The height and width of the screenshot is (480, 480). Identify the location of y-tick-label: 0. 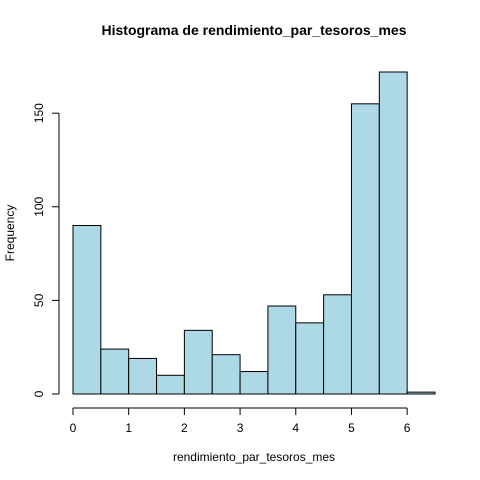
(39, 393).